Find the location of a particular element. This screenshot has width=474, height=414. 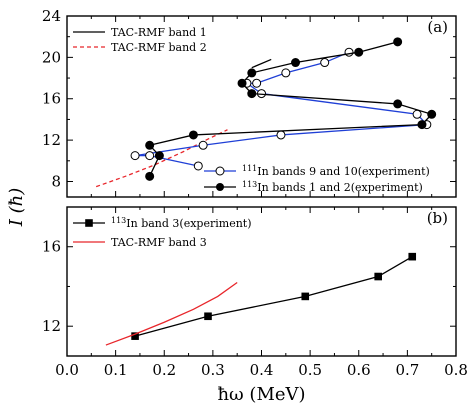

legend-label: 111In bands 9 and 10(experiment) is located at coordinates (336, 171).